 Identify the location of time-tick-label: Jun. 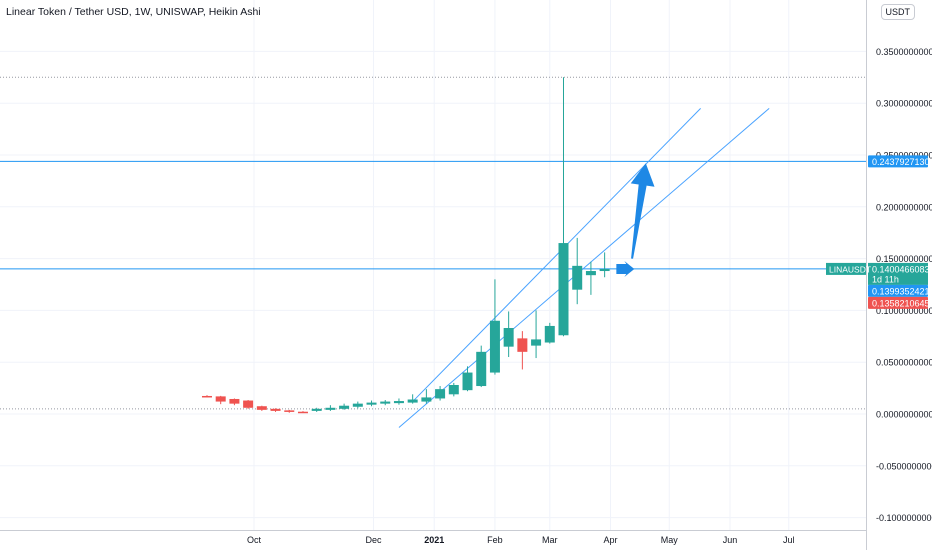
(730, 540).